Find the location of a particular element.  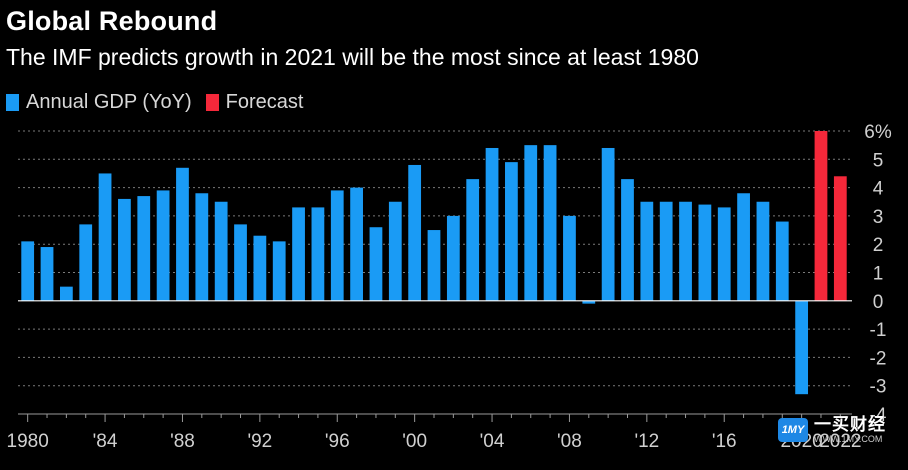

bar-gdp-1992 is located at coordinates (260, 268).